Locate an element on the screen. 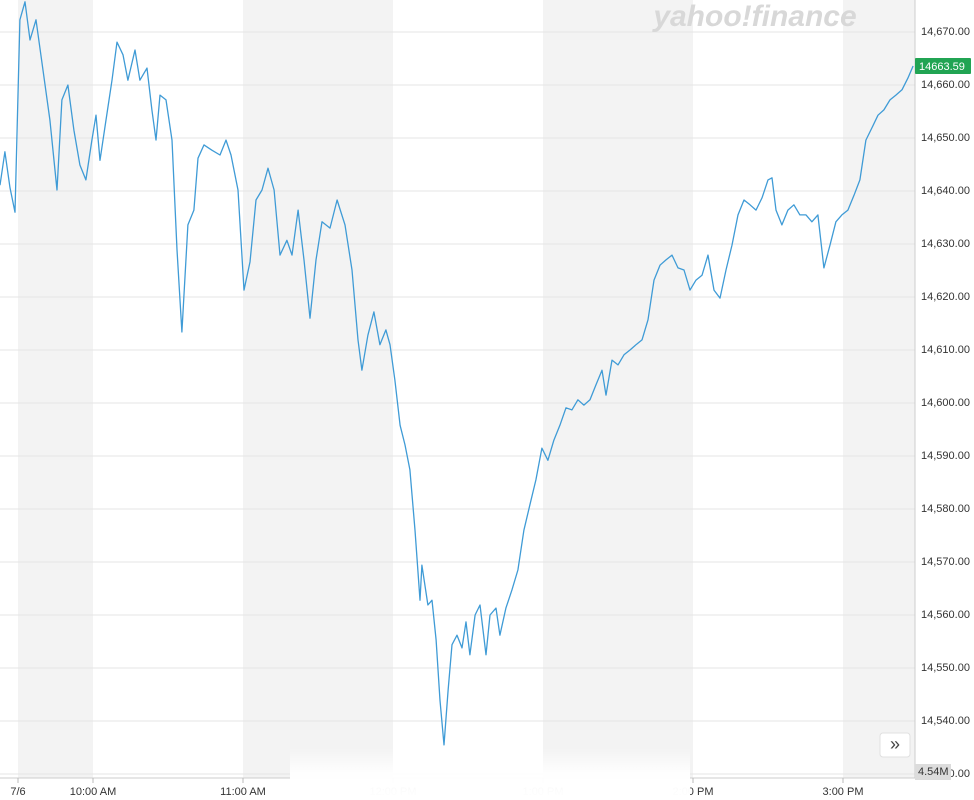 The width and height of the screenshot is (974, 800). nav-button-bg is located at coordinates (895, 745).